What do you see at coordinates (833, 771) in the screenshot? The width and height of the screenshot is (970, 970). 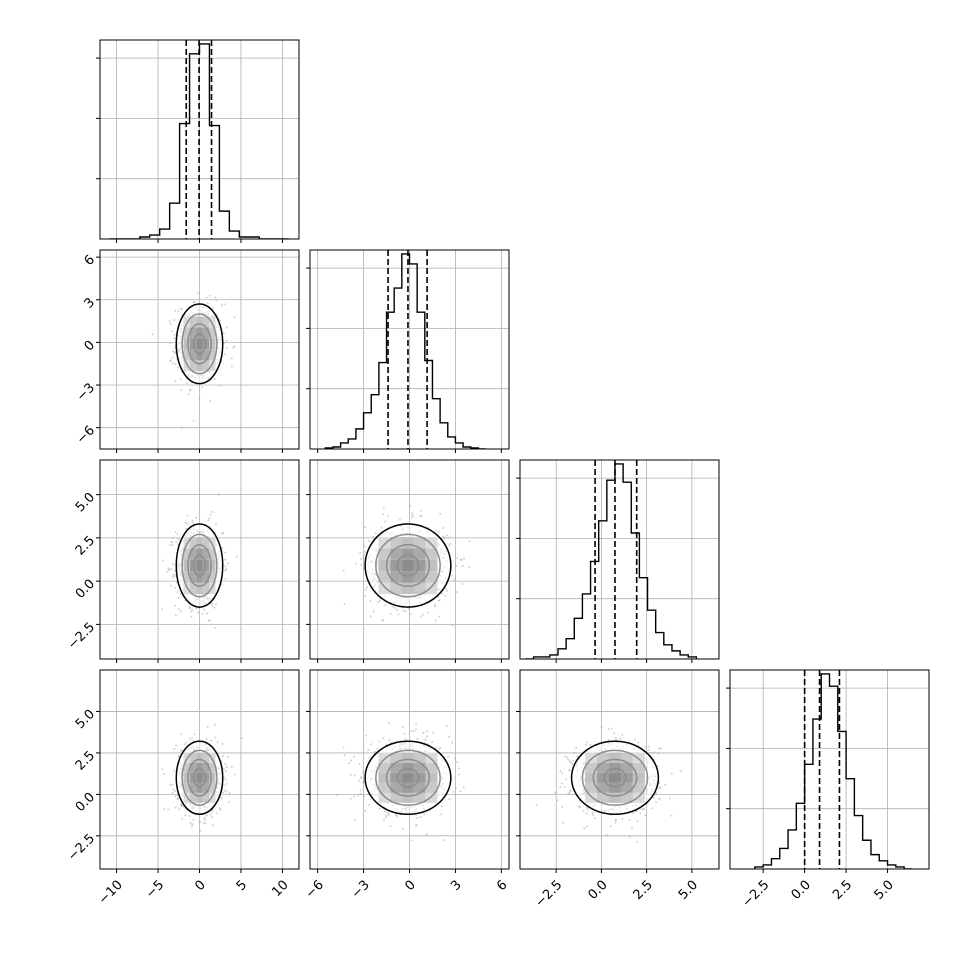 I see `histogram-step` at bounding box center [833, 771].